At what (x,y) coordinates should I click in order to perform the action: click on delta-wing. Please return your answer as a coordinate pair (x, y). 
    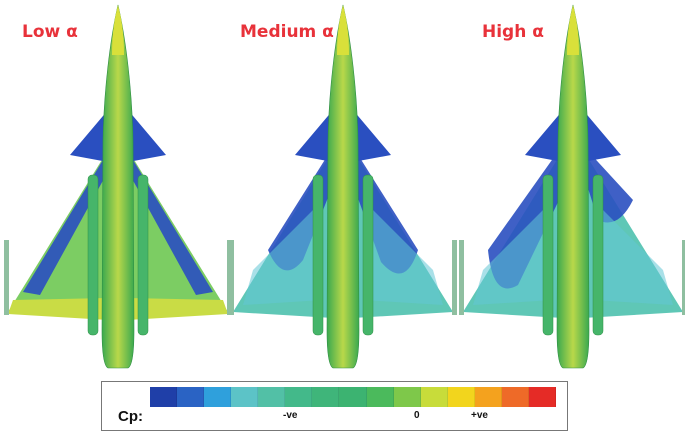
    Looking at the image, I should click on (118, 234).